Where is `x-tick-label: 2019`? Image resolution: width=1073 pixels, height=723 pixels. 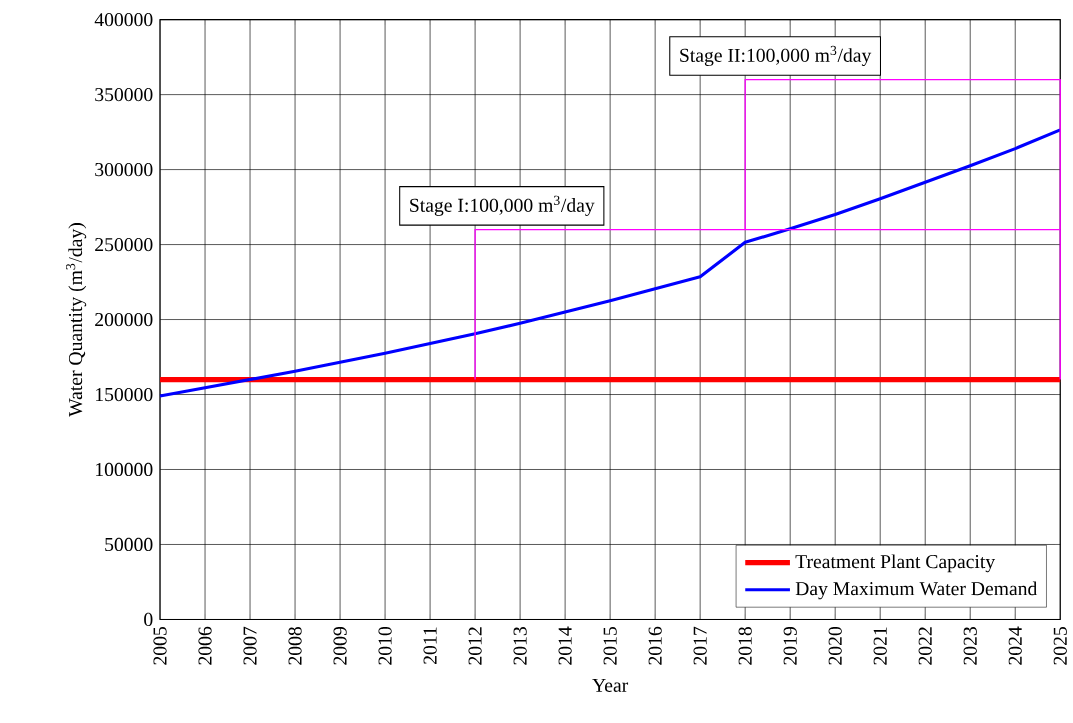
x-tick-label: 2019 is located at coordinates (790, 646).